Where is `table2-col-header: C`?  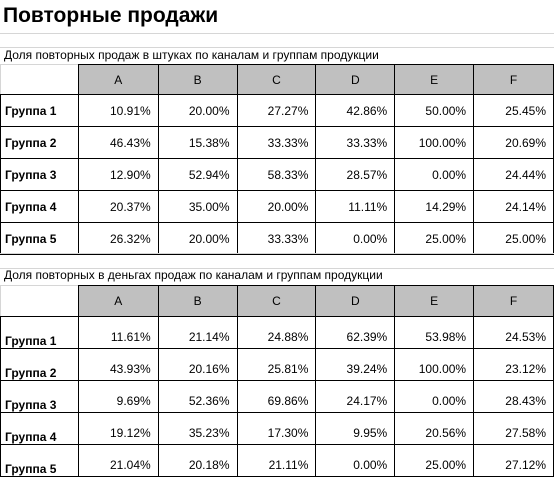 table2-col-header: C is located at coordinates (276, 301).